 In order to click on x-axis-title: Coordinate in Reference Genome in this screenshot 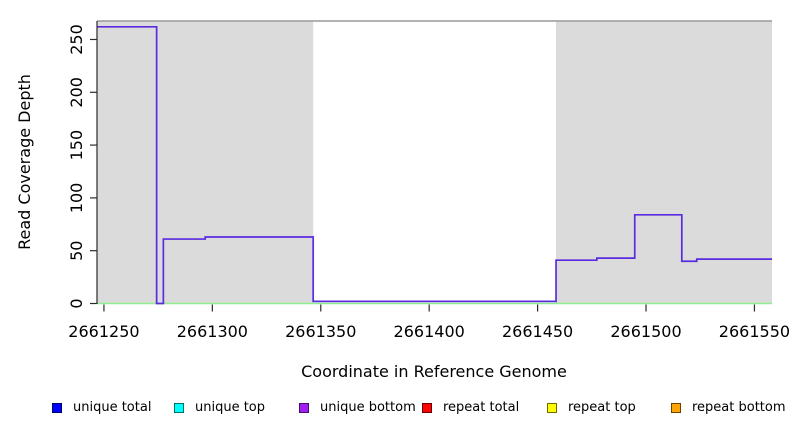, I will do `click(434, 371)`.